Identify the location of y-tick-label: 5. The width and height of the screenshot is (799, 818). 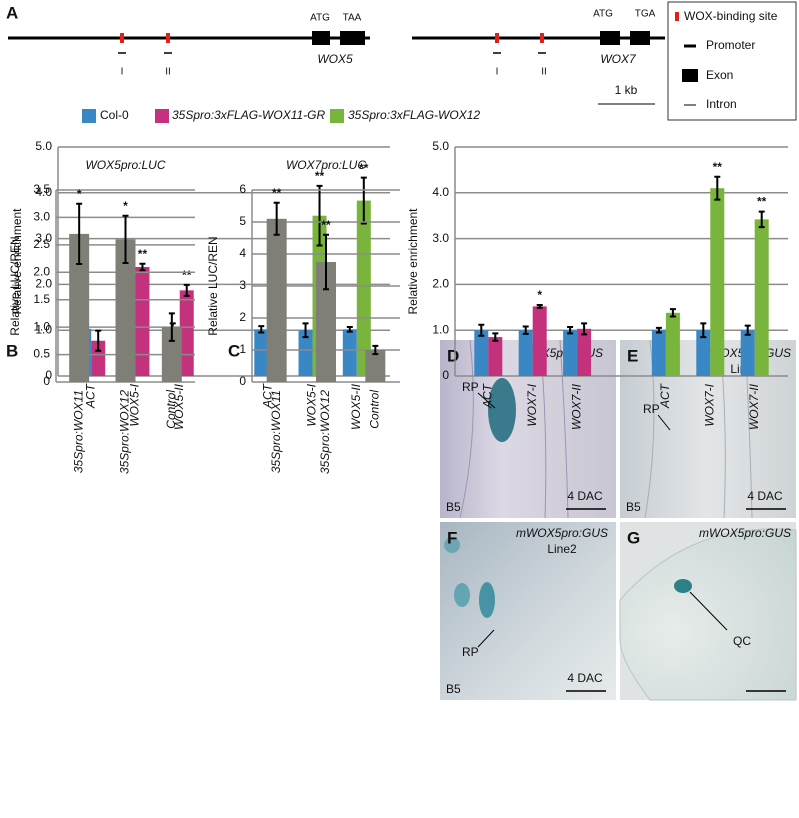
(242, 221).